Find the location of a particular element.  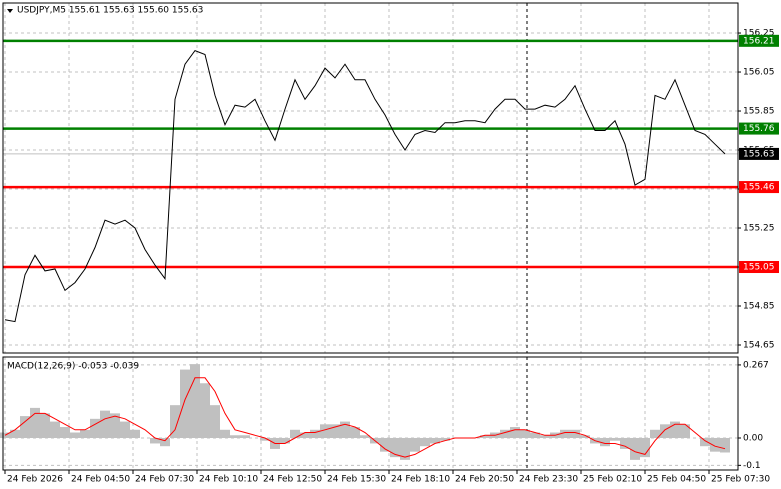

y-tick-label: 156.05 is located at coordinates (759, 73).